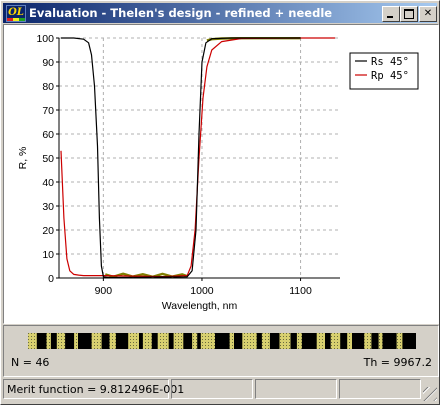  I want to click on y-tick-label: 10, so click(48, 255).